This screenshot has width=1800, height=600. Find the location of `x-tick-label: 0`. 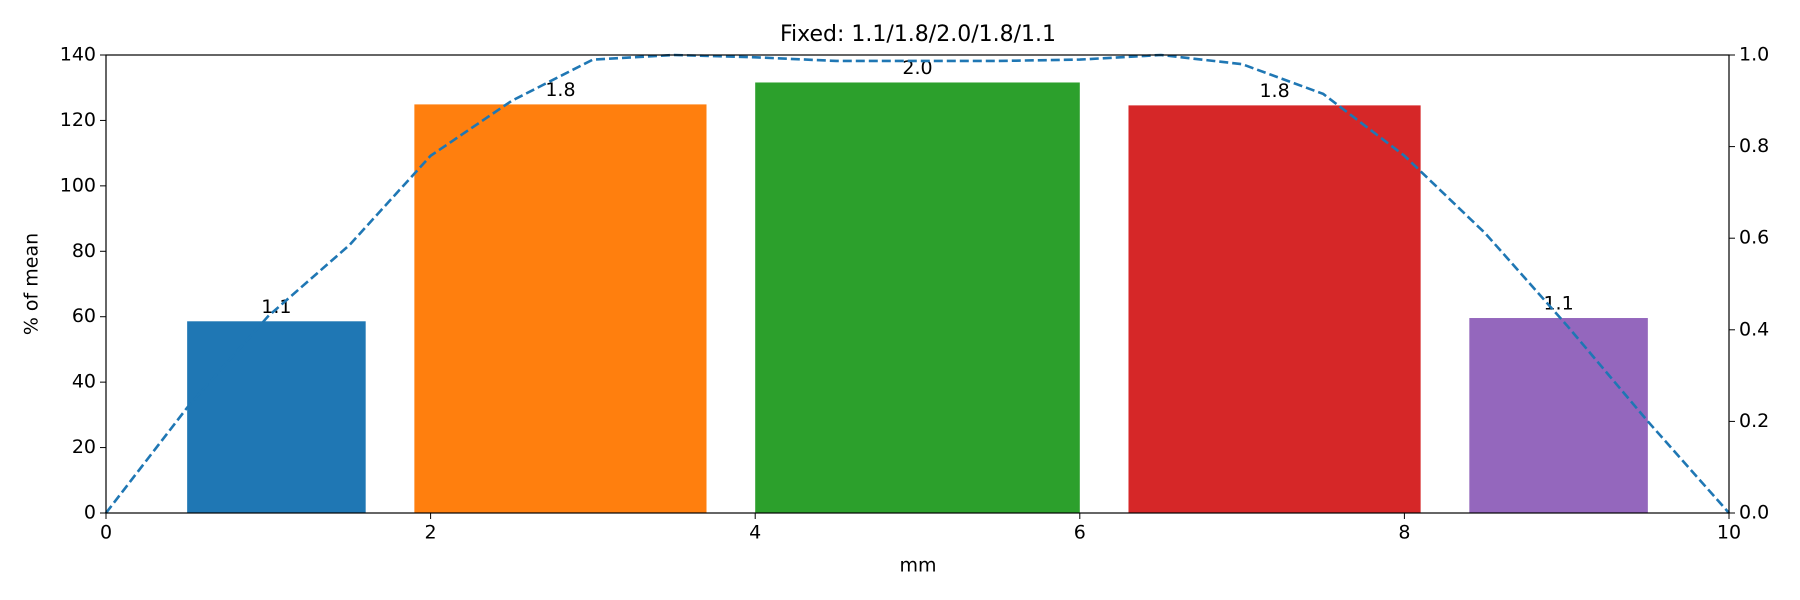

x-tick-label: 0 is located at coordinates (106, 533).